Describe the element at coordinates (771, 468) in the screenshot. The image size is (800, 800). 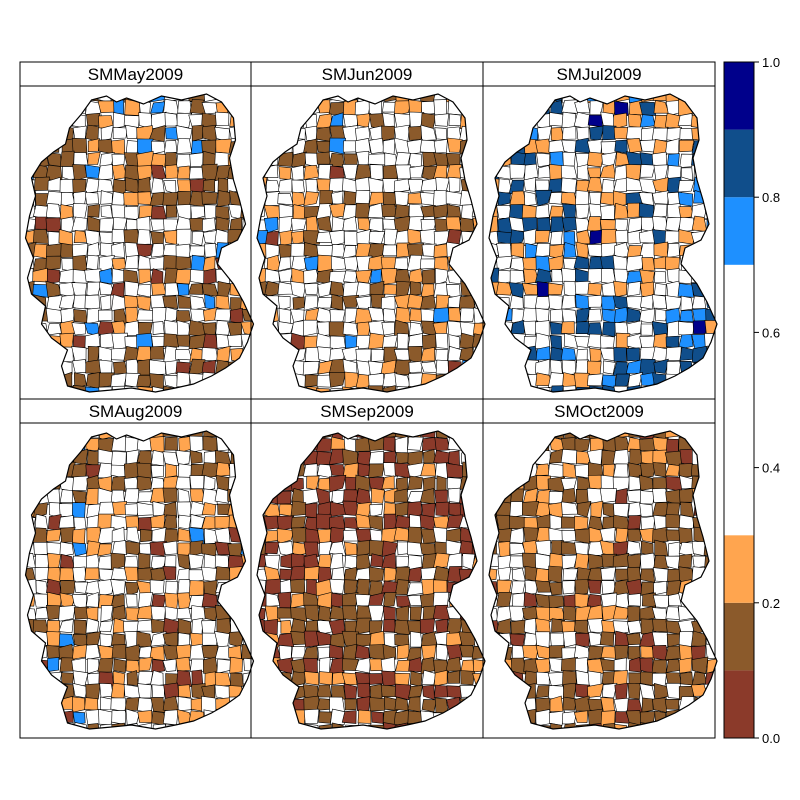
I see `color-key-tick-label: 0.4` at that location.